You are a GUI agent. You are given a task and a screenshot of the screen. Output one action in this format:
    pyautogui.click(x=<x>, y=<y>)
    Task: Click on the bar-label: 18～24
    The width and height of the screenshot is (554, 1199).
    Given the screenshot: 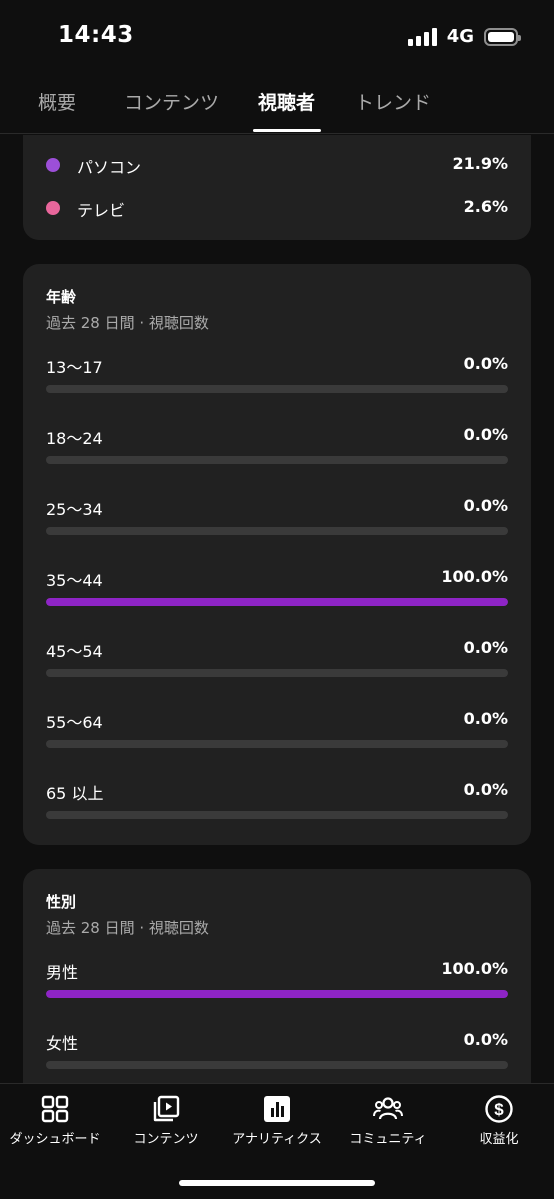 What is the action you would take?
    pyautogui.click(x=74, y=438)
    